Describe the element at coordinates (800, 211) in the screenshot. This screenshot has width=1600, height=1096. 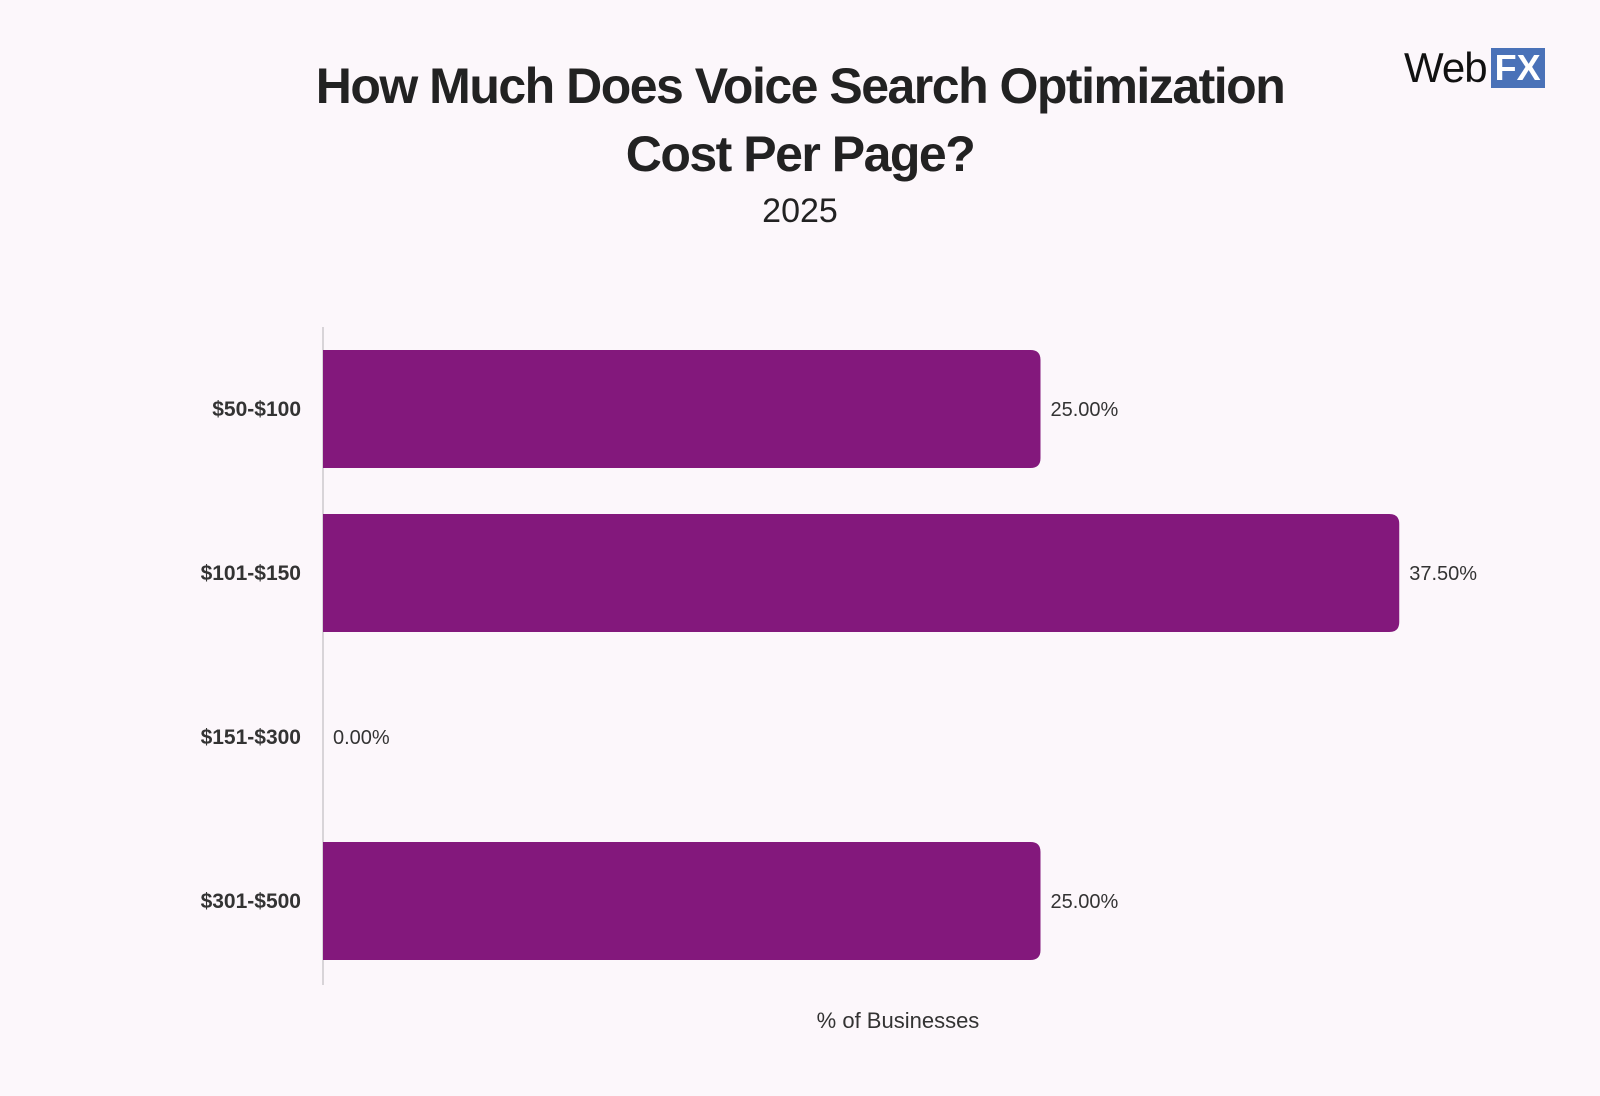
I see `chart-subtitle: 2025` at that location.